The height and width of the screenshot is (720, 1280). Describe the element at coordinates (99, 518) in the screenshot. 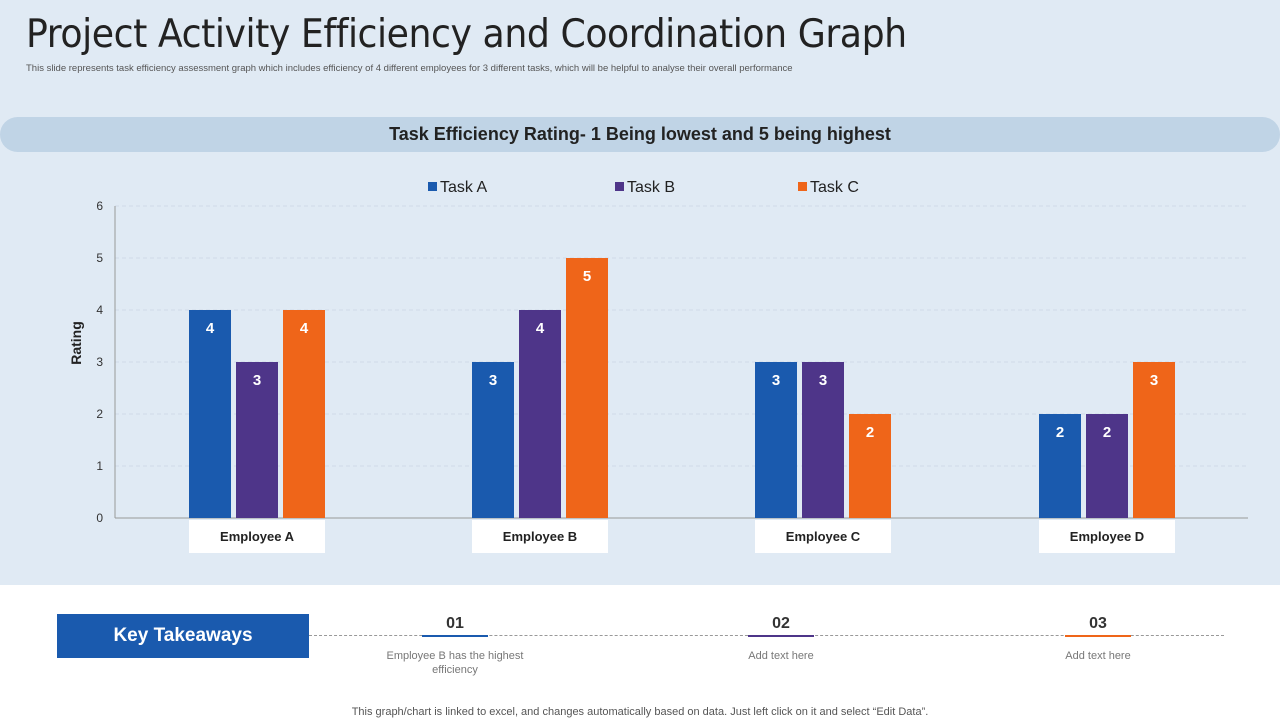

I see `y-tick-label: 0` at that location.